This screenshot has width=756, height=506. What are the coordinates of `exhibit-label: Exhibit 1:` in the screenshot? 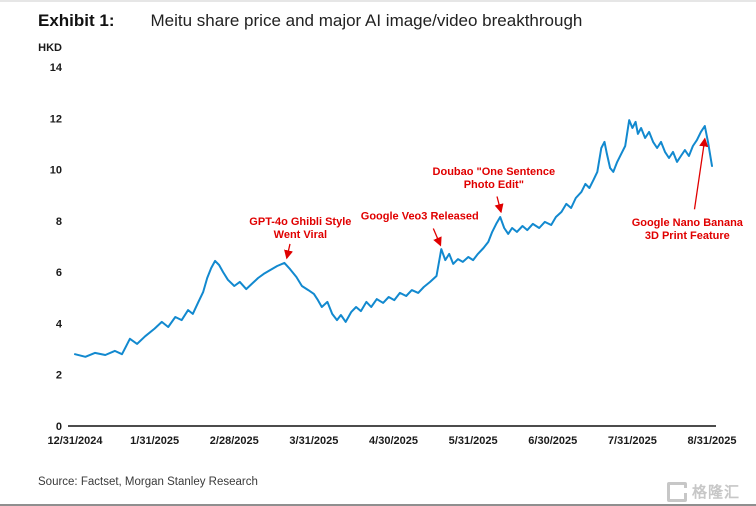 It's located at (76, 20).